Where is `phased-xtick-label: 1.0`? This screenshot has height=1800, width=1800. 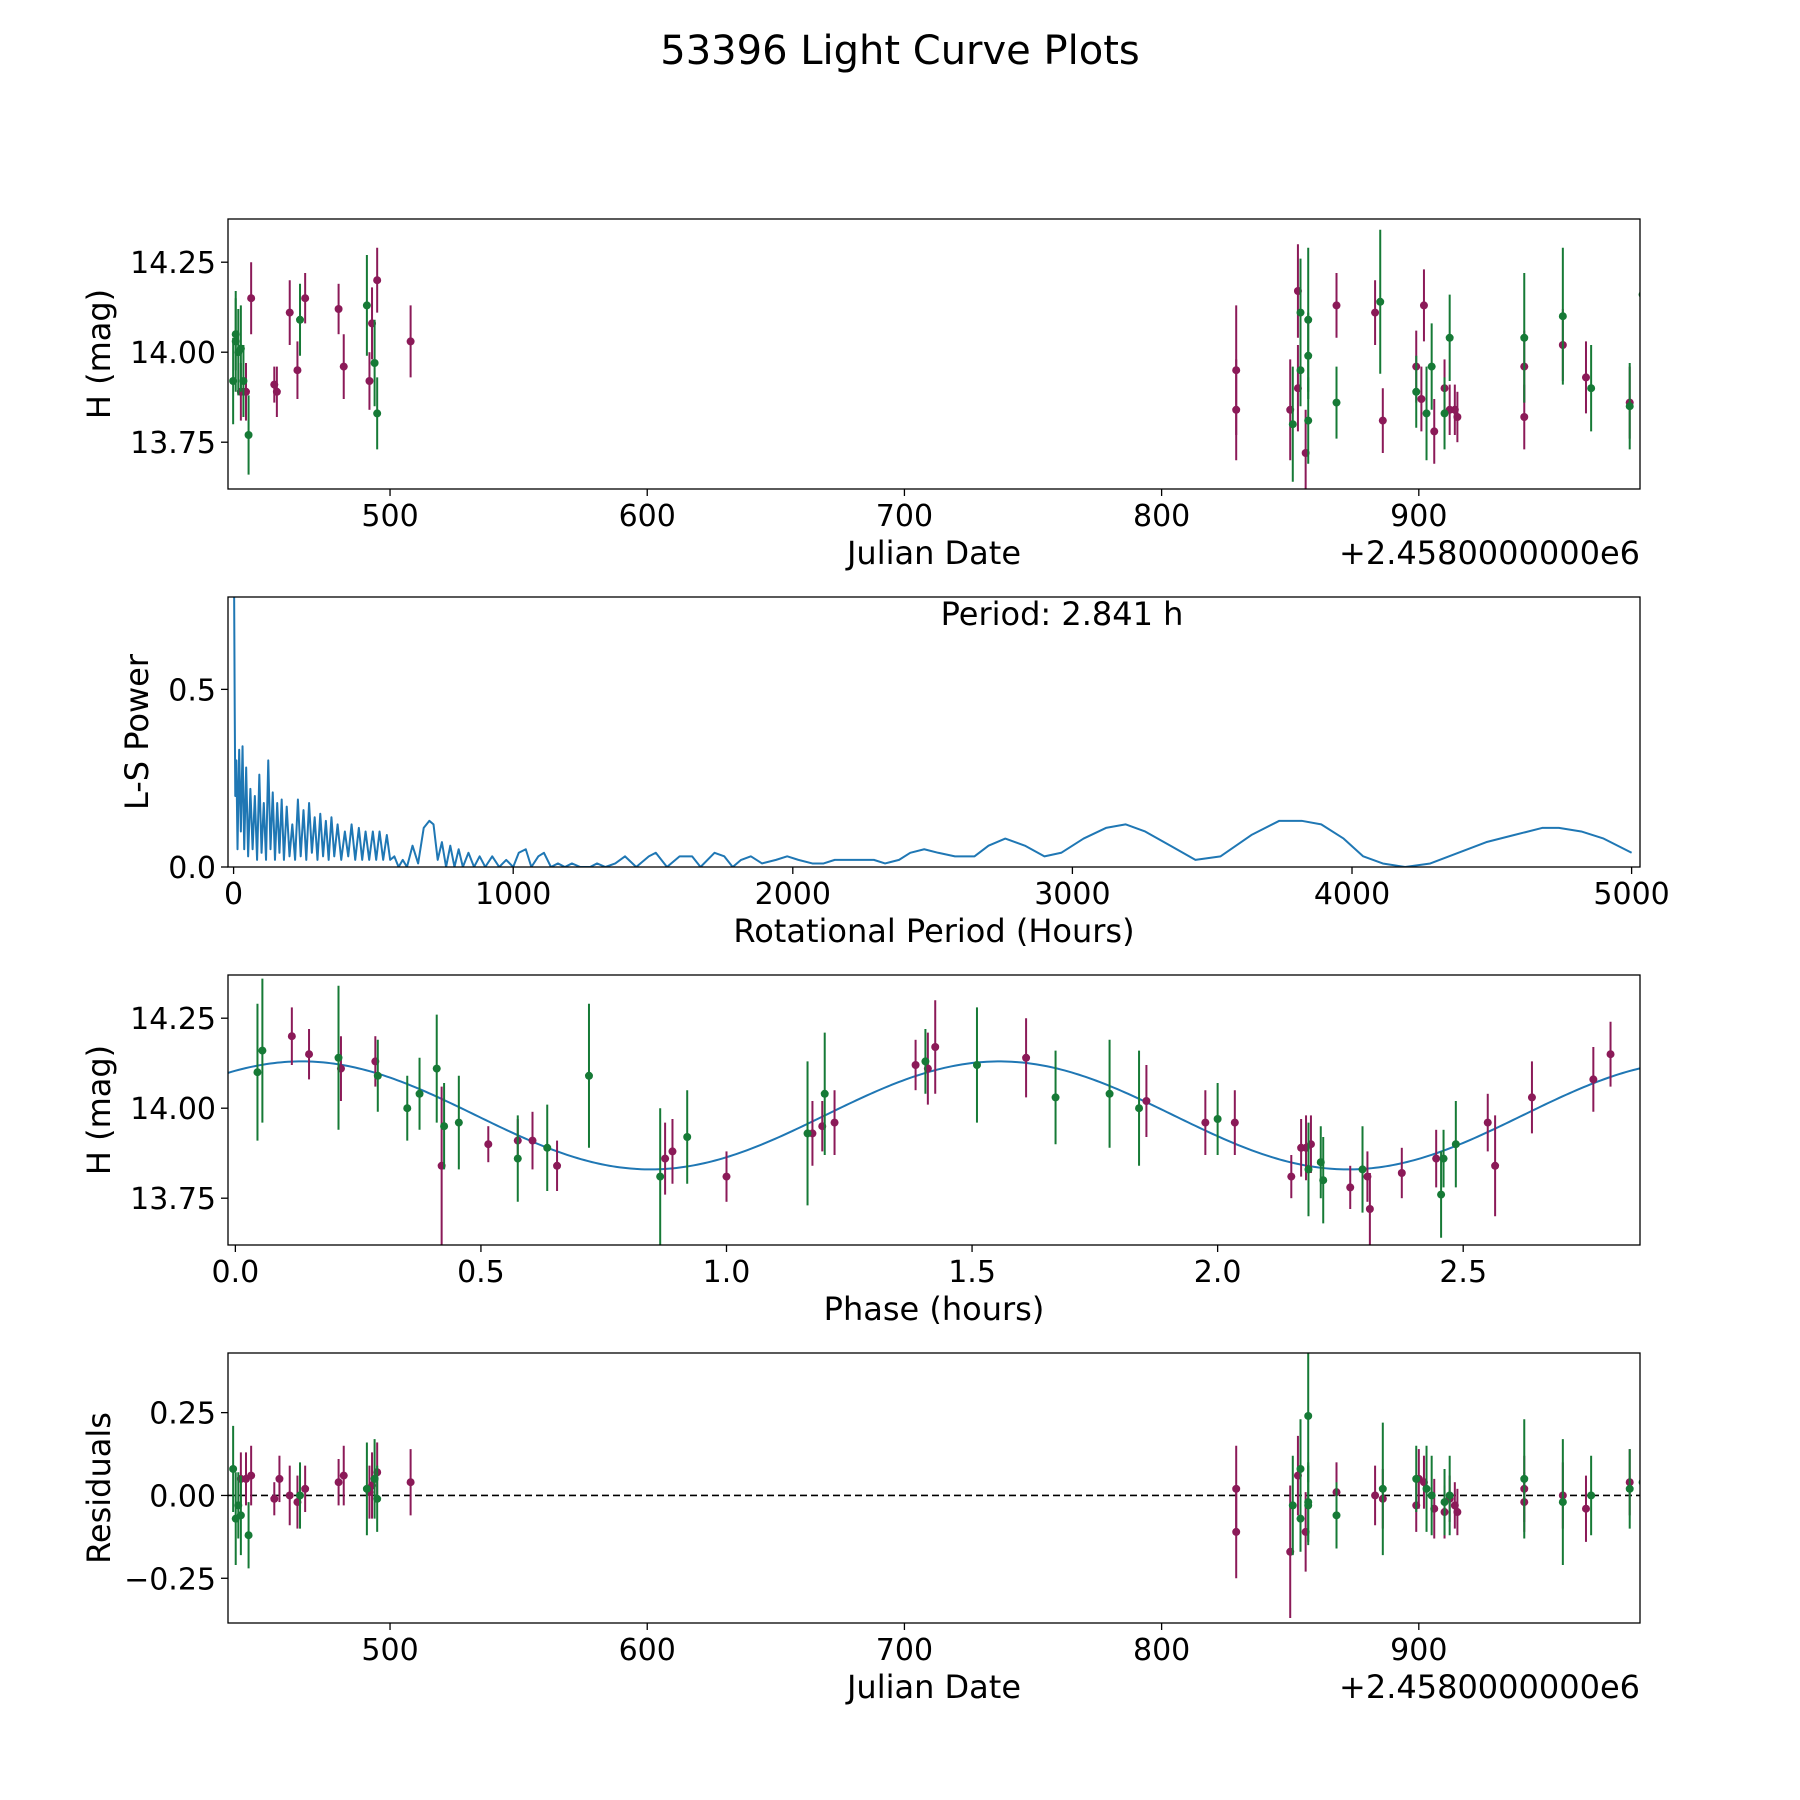
phased-xtick-label: 1.0 is located at coordinates (727, 1272).